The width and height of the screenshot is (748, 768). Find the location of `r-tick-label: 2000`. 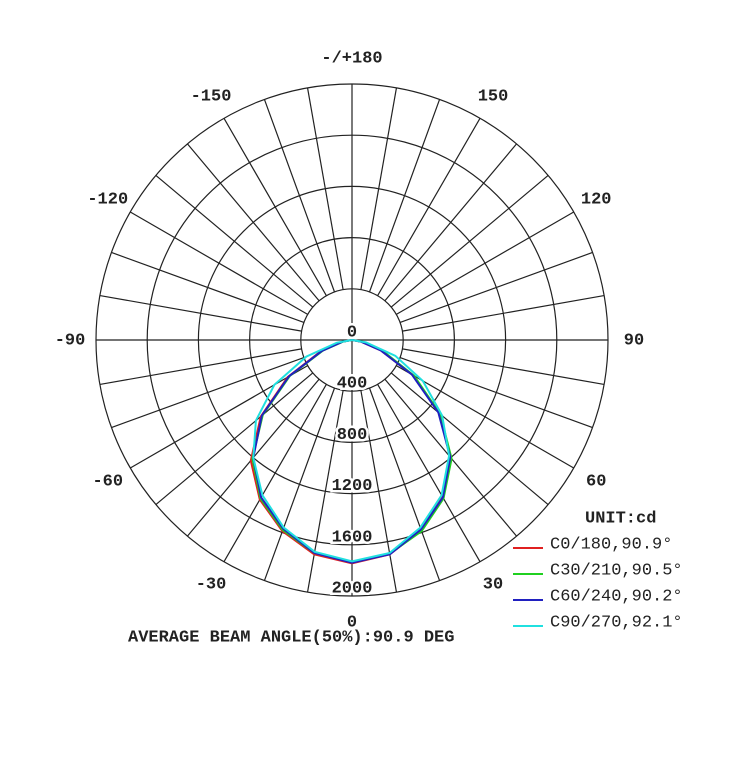

r-tick-label: 2000 is located at coordinates (352, 588).